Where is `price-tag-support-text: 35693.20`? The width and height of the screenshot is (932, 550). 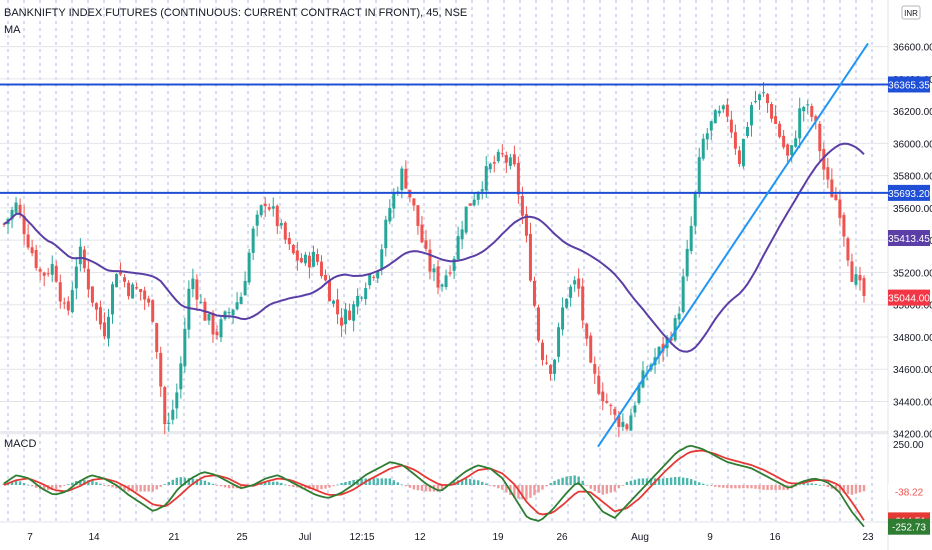 price-tag-support-text: 35693.20 is located at coordinates (909, 194).